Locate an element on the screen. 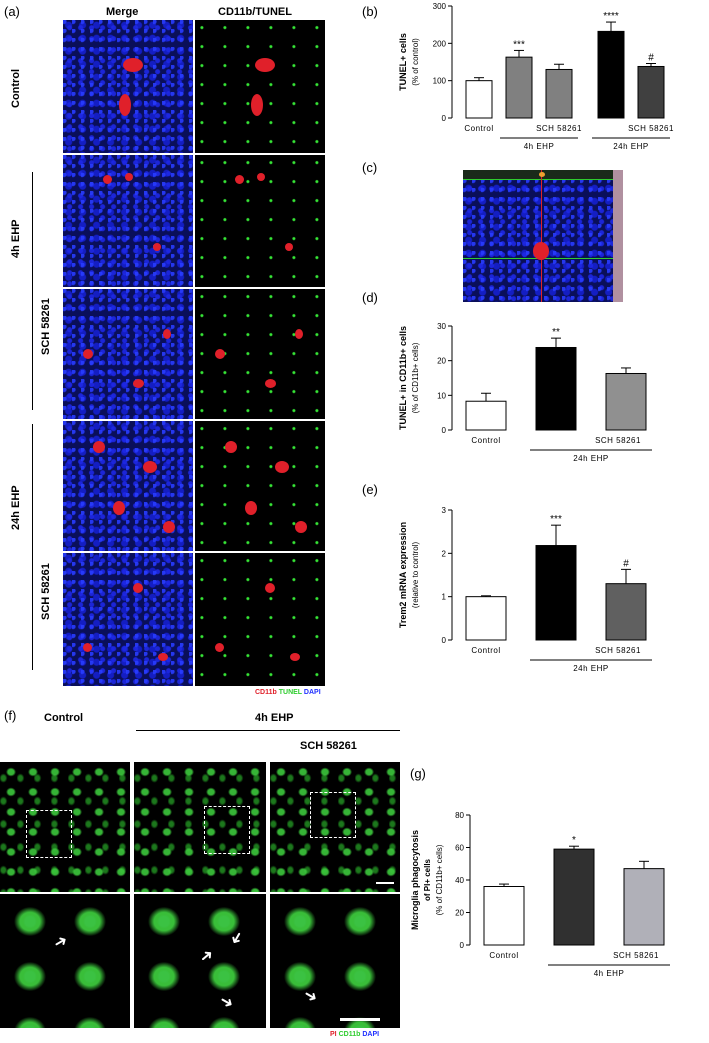 This screenshot has width=709, height=1043. y-tick-label: 60 is located at coordinates (459, 848).